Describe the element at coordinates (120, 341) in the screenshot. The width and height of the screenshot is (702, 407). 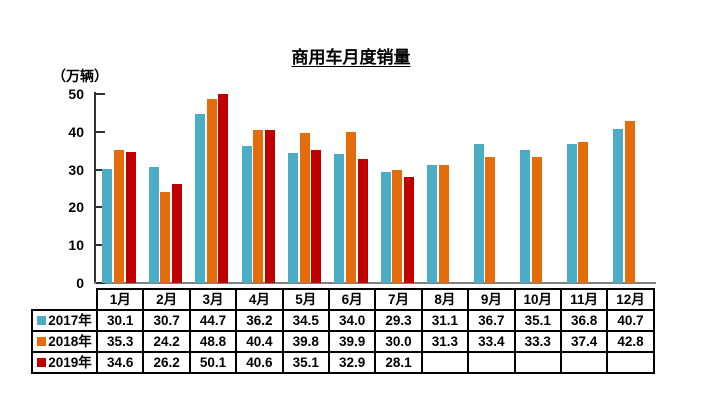
I see `table-value-cell: 35.3` at that location.